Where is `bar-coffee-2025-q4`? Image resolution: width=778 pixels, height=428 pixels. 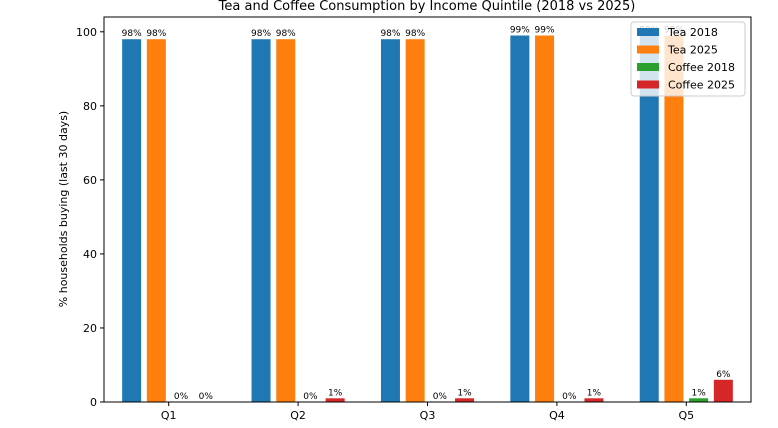 bar-coffee-2025-q4 is located at coordinates (594, 400).